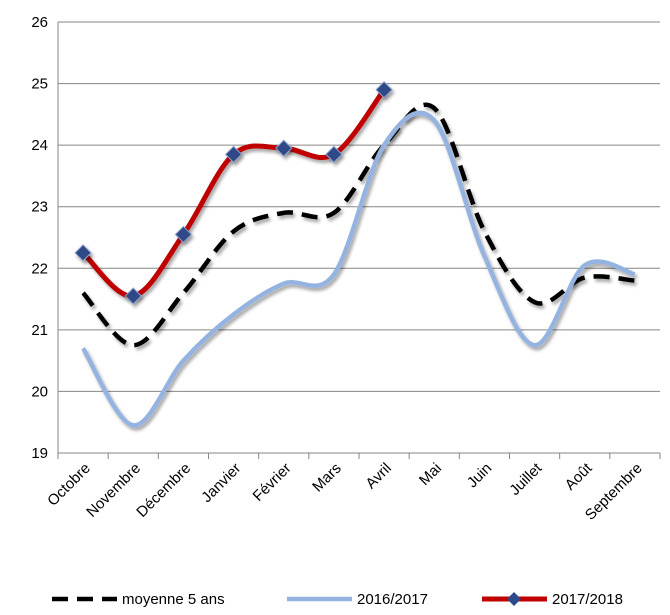 This screenshot has width=670, height=615. I want to click on x-tick-label: Août, so click(579, 476).